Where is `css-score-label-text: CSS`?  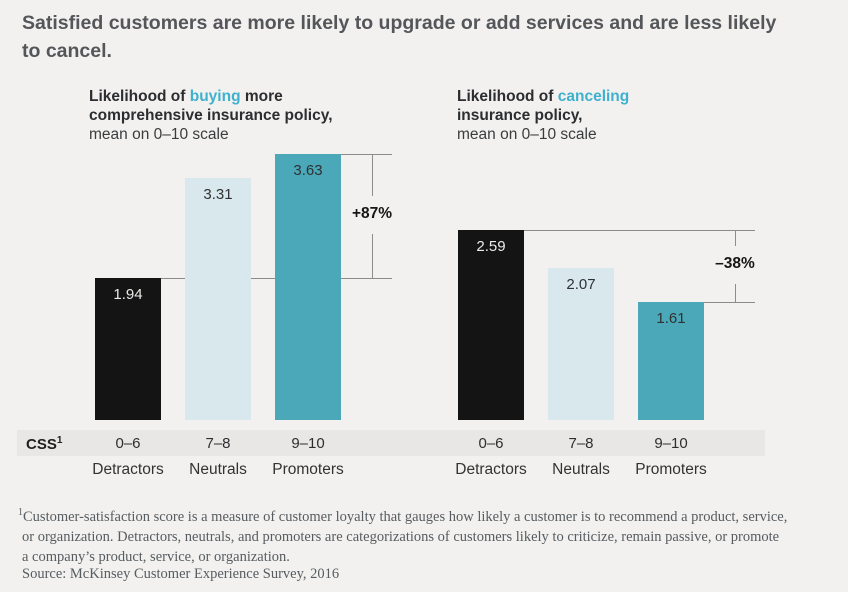
css-score-label-text: CSS is located at coordinates (41, 444).